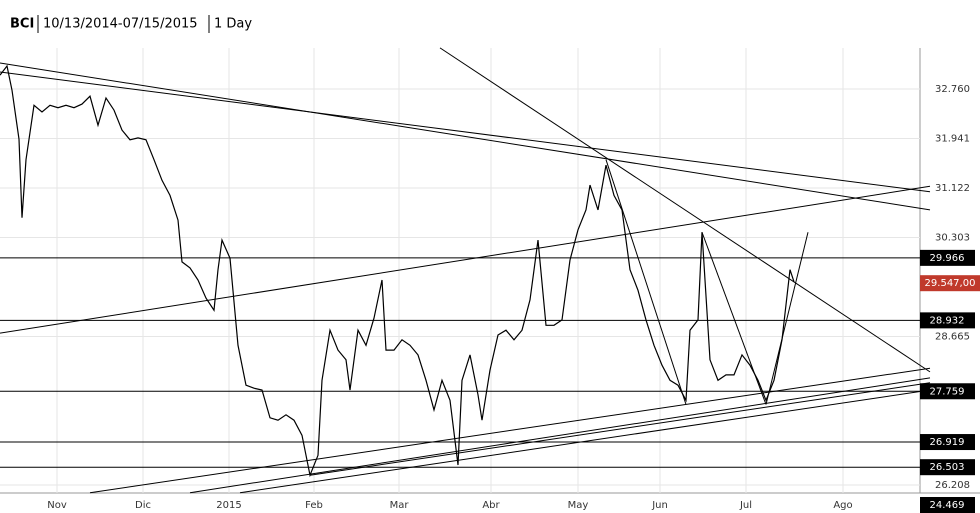  What do you see at coordinates (228, 505) in the screenshot?
I see `x-tick-label: 2015` at bounding box center [228, 505].